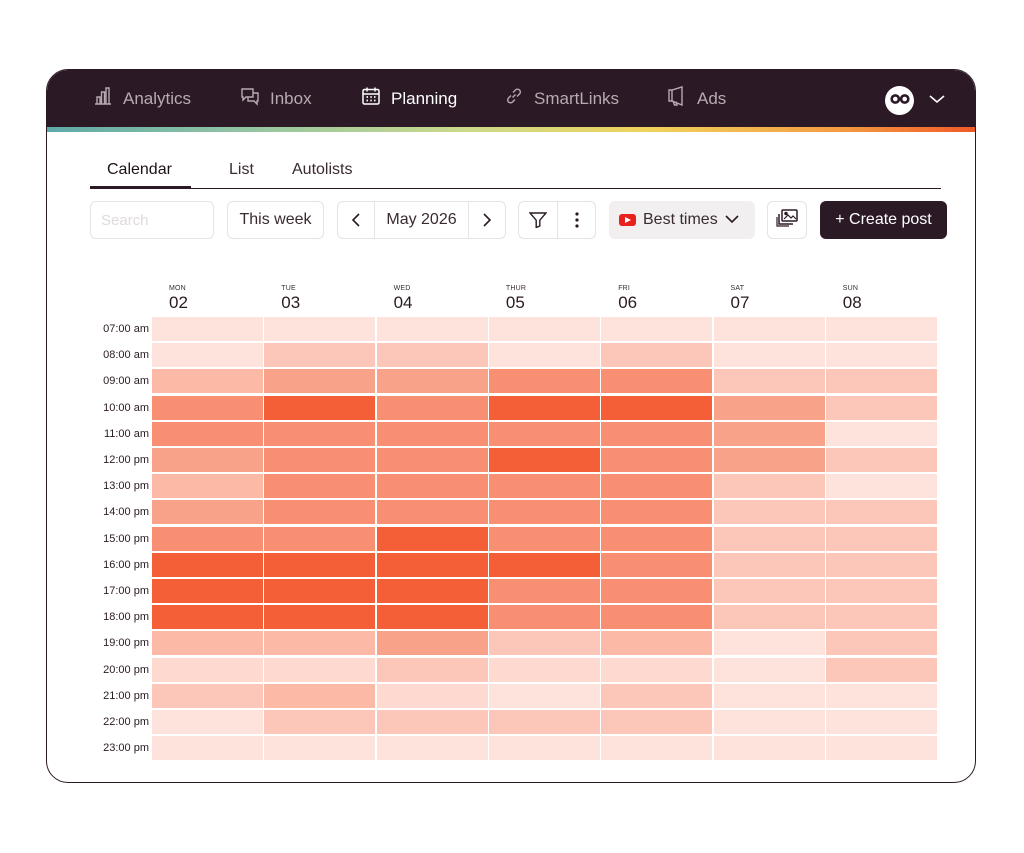 The image size is (1024, 853). Describe the element at coordinates (157, 220) in the screenshot. I see `search-input` at that location.